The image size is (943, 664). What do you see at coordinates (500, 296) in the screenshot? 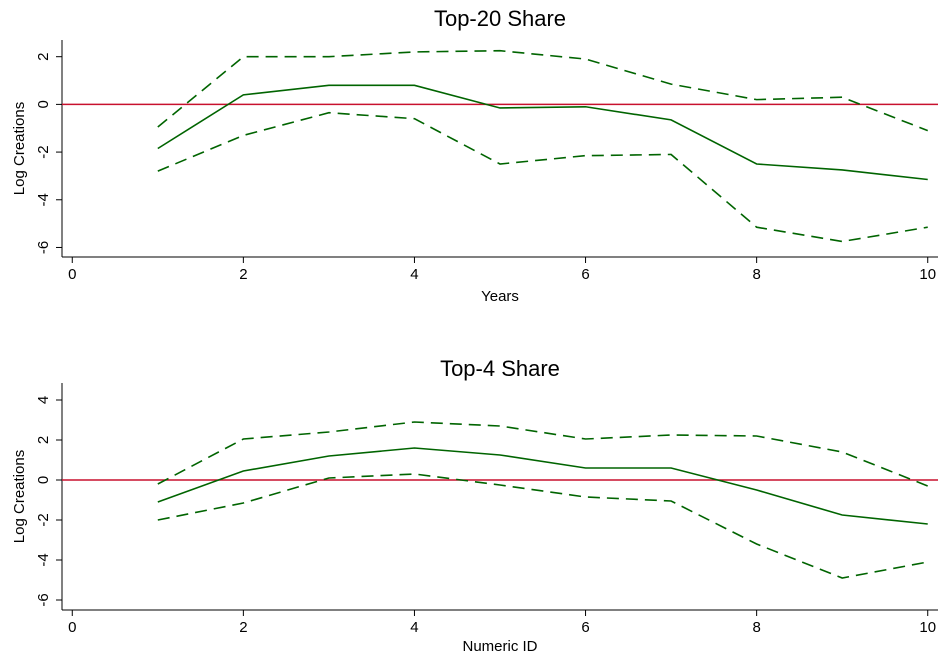
I see `x-axis-label: Years` at bounding box center [500, 296].